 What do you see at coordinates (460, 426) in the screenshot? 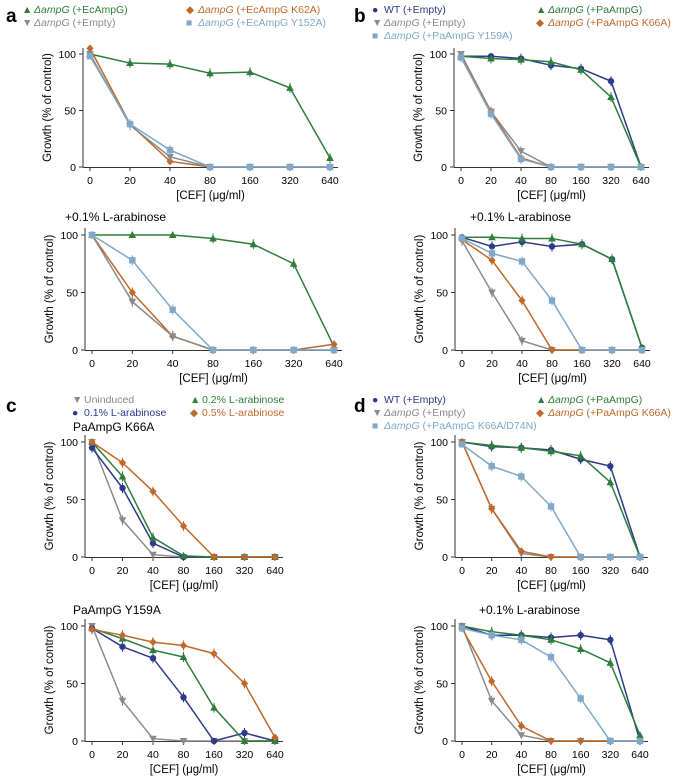
I see `legend-label: ΔampG (+PaAmpG K66A/D74N)` at bounding box center [460, 426].